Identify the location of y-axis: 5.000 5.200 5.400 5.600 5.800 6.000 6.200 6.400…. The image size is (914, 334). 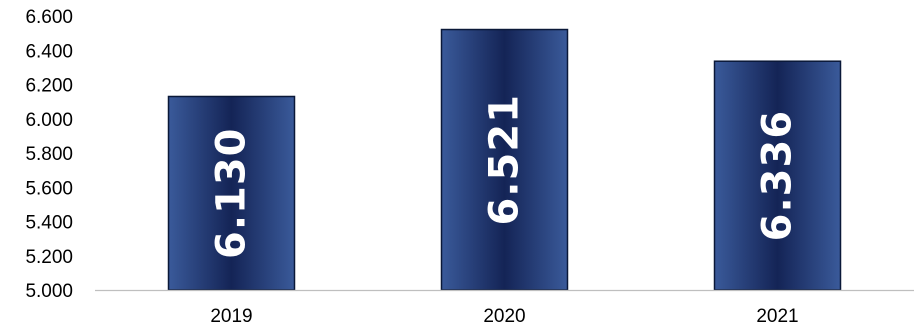
(49, 154).